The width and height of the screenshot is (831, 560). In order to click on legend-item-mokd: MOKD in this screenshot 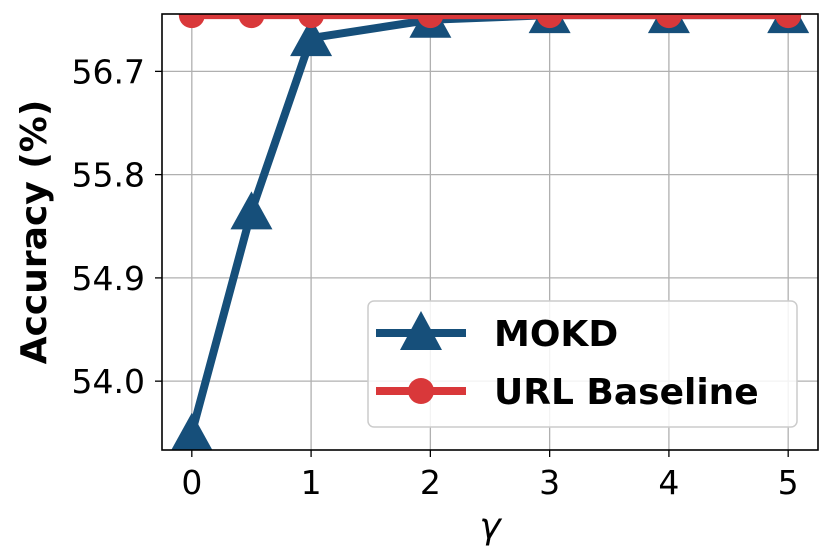, I will do `click(497, 333)`.